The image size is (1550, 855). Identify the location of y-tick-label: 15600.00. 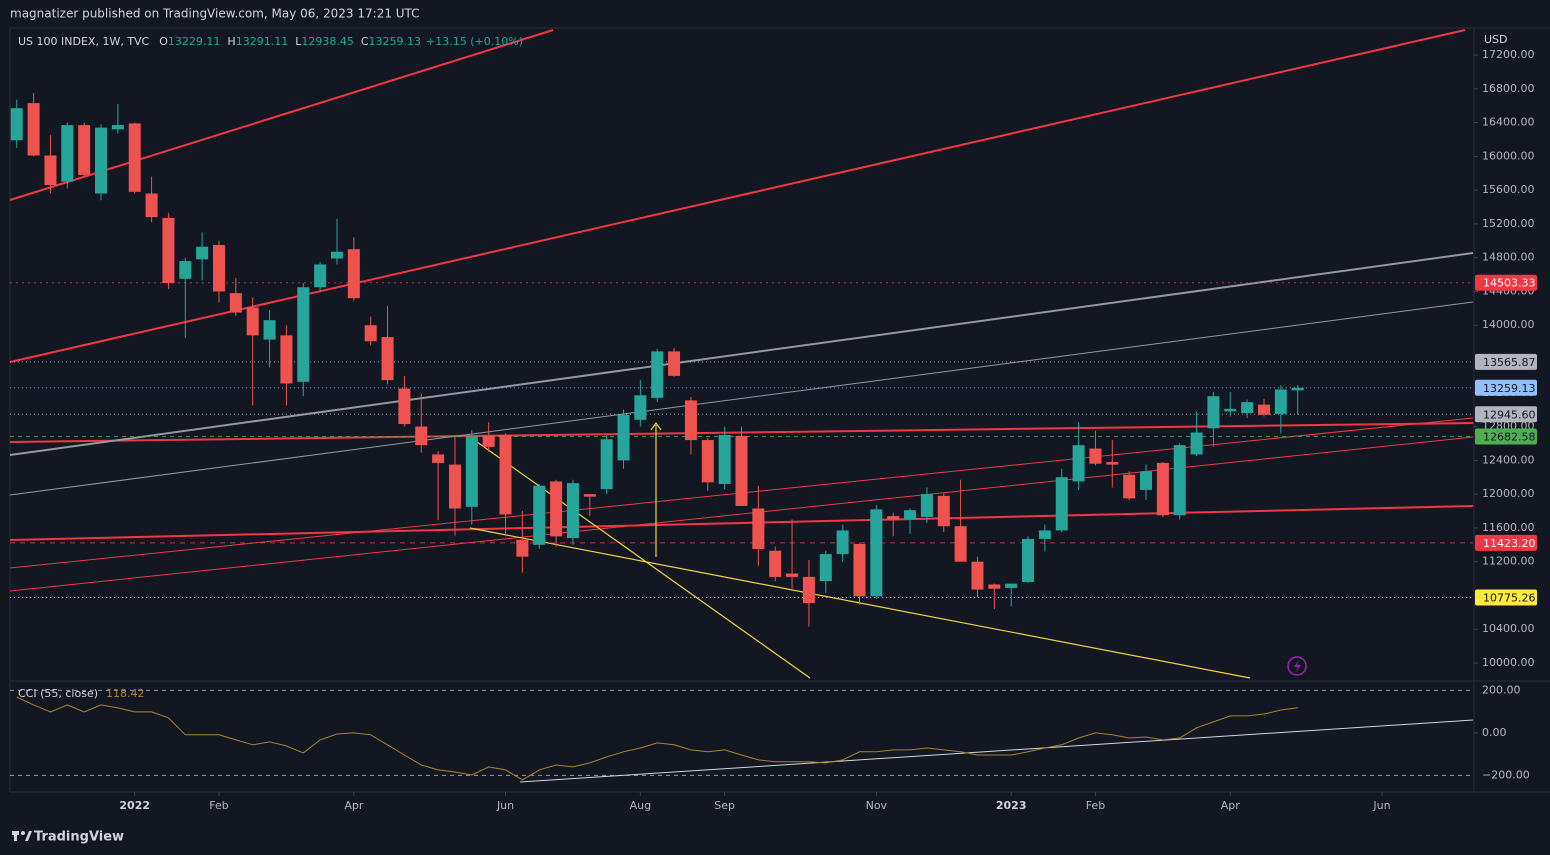
(1508, 189).